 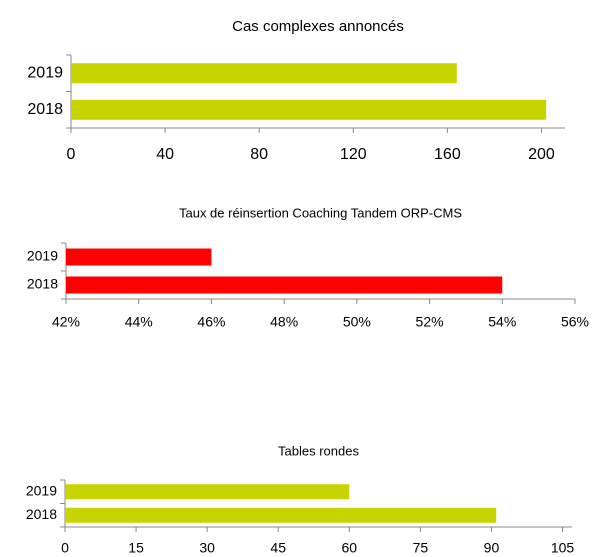 I want to click on x-tick-label: 40, so click(x=165, y=154).